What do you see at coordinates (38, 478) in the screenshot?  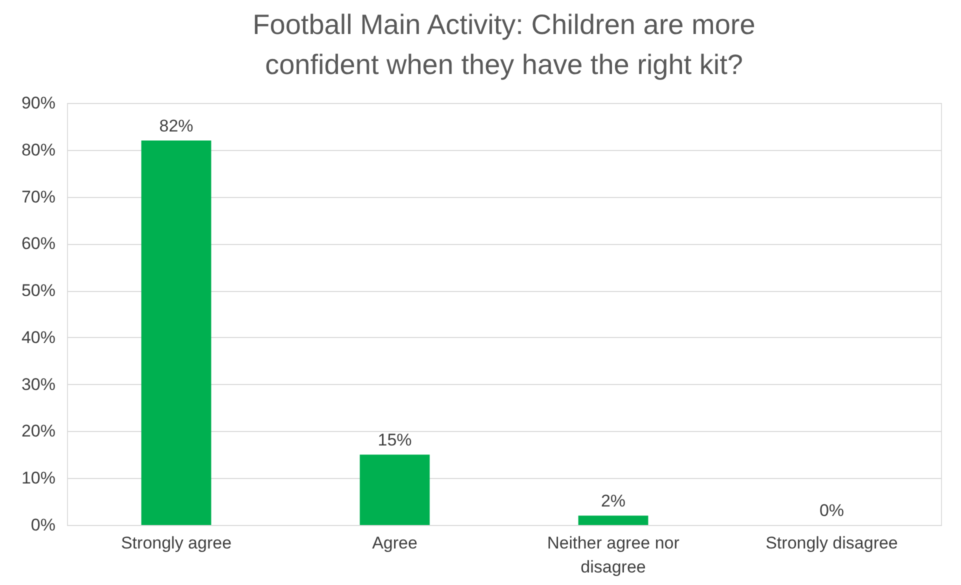 I see `y-tick-label: 10%` at bounding box center [38, 478].